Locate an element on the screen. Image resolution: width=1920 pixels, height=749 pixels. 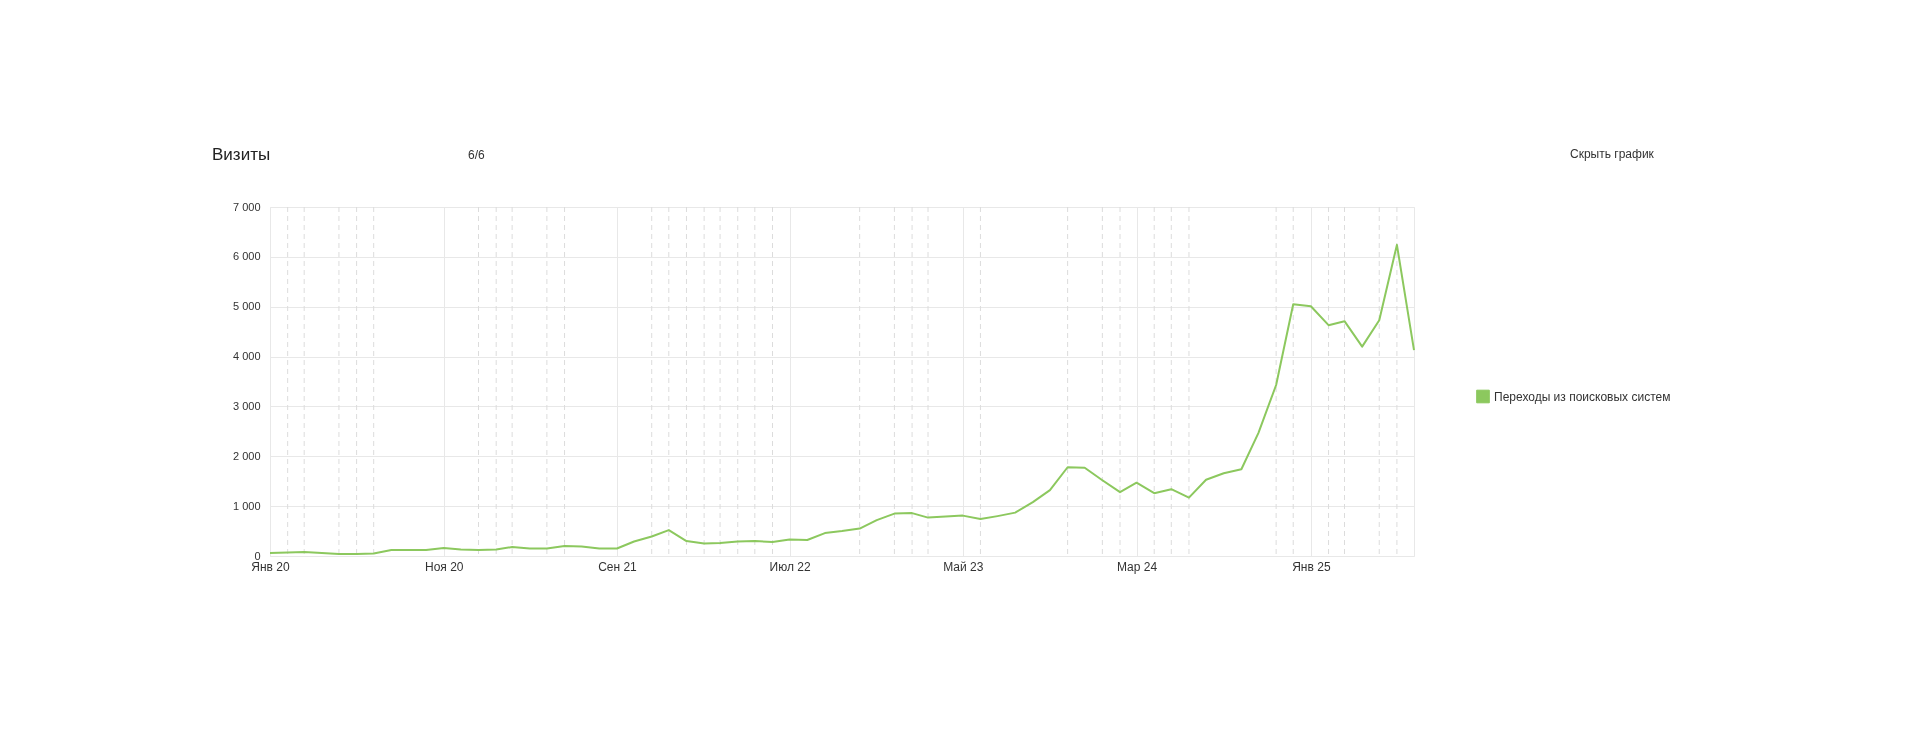
y-tick-label: 7 000 is located at coordinates (246, 206).